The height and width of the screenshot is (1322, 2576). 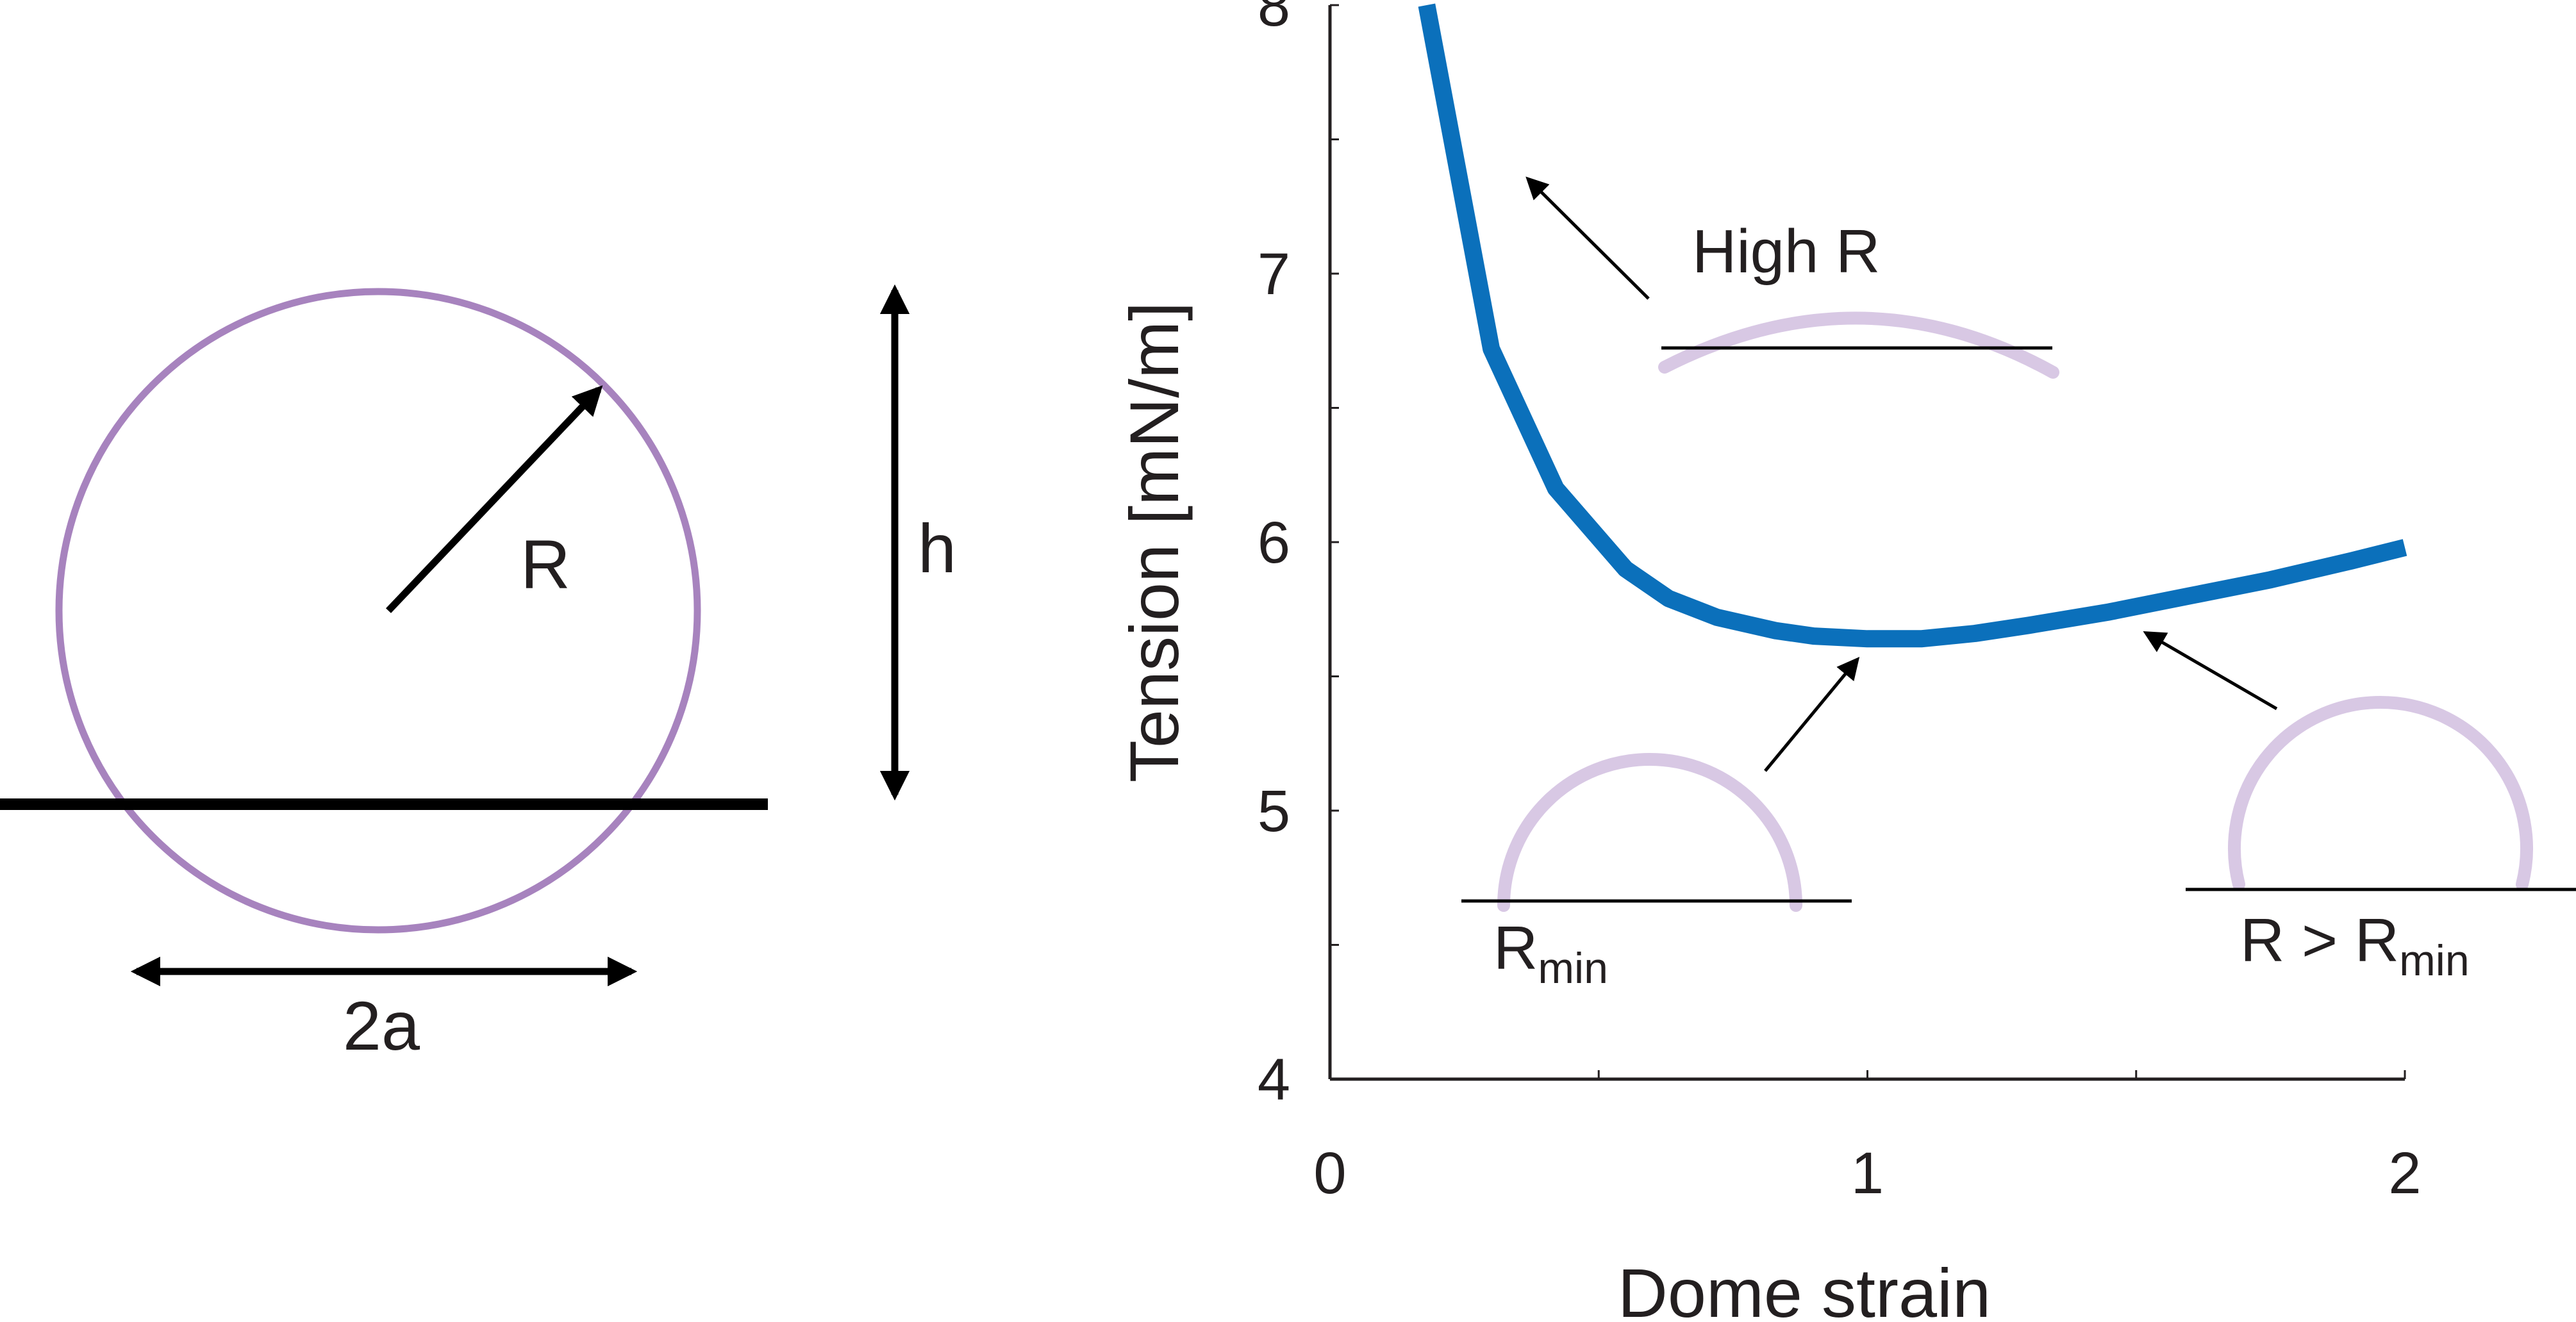 What do you see at coordinates (495, 499) in the screenshot?
I see `radius-arrow` at bounding box center [495, 499].